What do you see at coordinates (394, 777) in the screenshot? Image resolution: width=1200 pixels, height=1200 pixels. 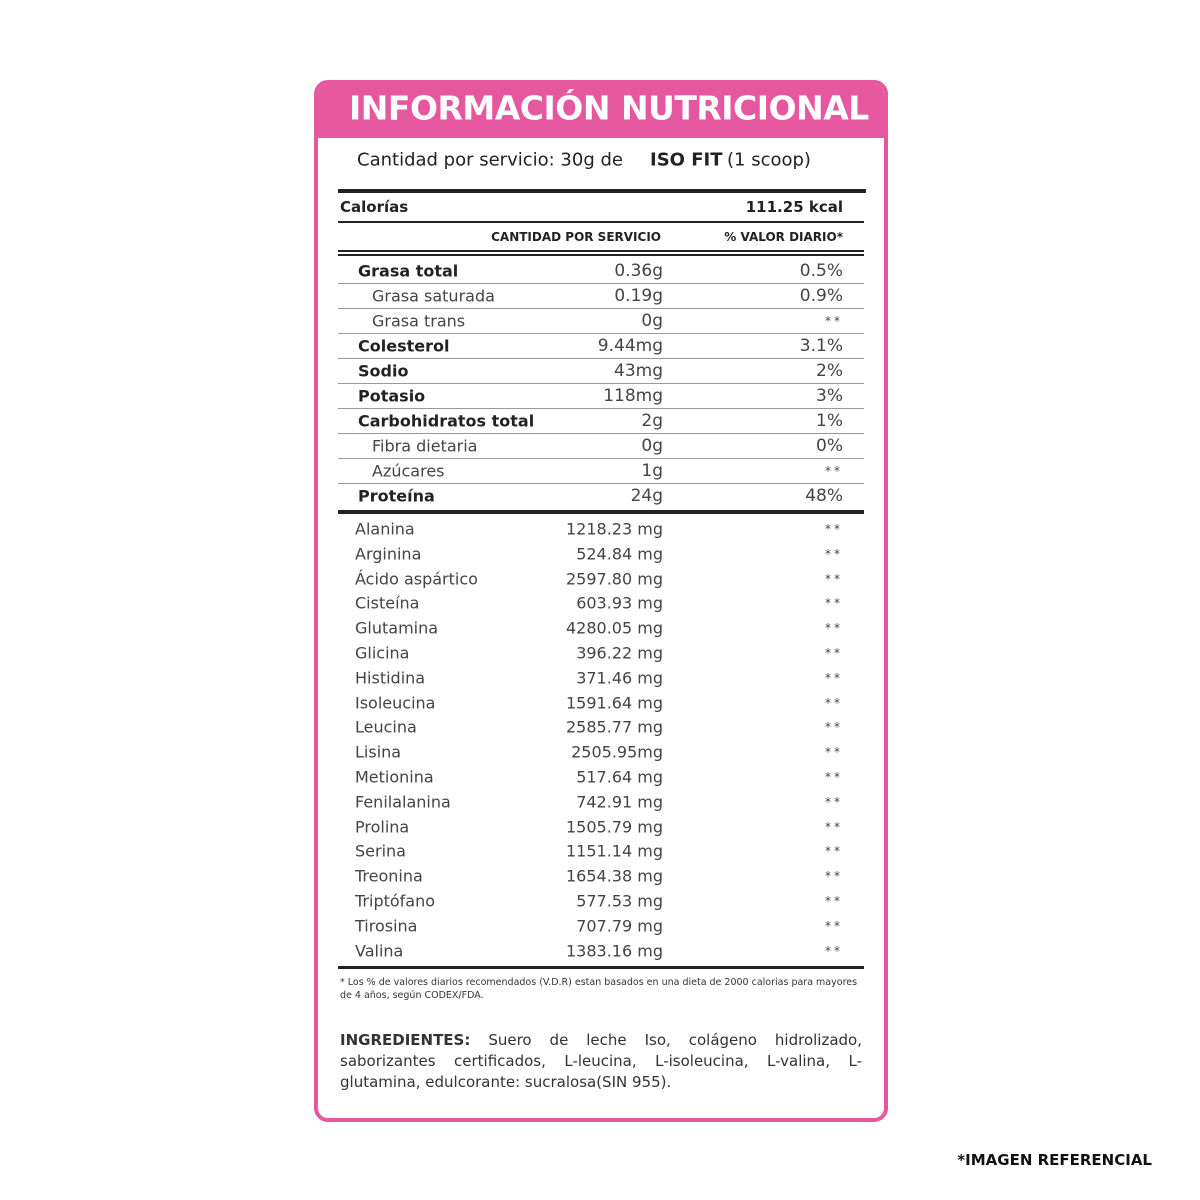 I see `amino-name: Metionina` at bounding box center [394, 777].